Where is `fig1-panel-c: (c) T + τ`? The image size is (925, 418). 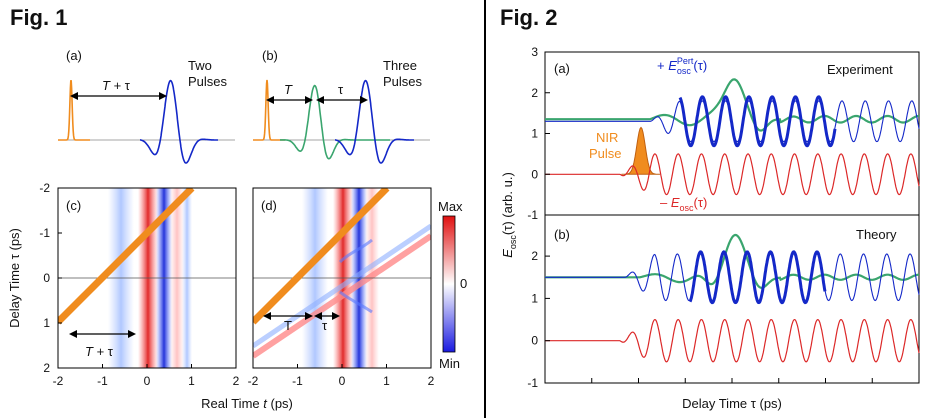 fig1-panel-c: (c) T + τ is located at coordinates (147, 278).